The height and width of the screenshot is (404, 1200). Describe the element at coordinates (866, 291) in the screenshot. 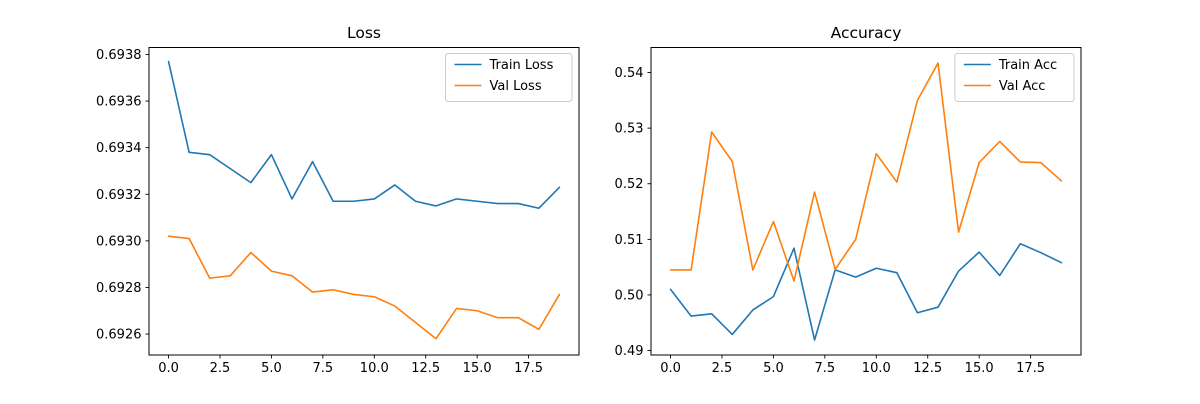

I see `series-line-train-acc` at that location.